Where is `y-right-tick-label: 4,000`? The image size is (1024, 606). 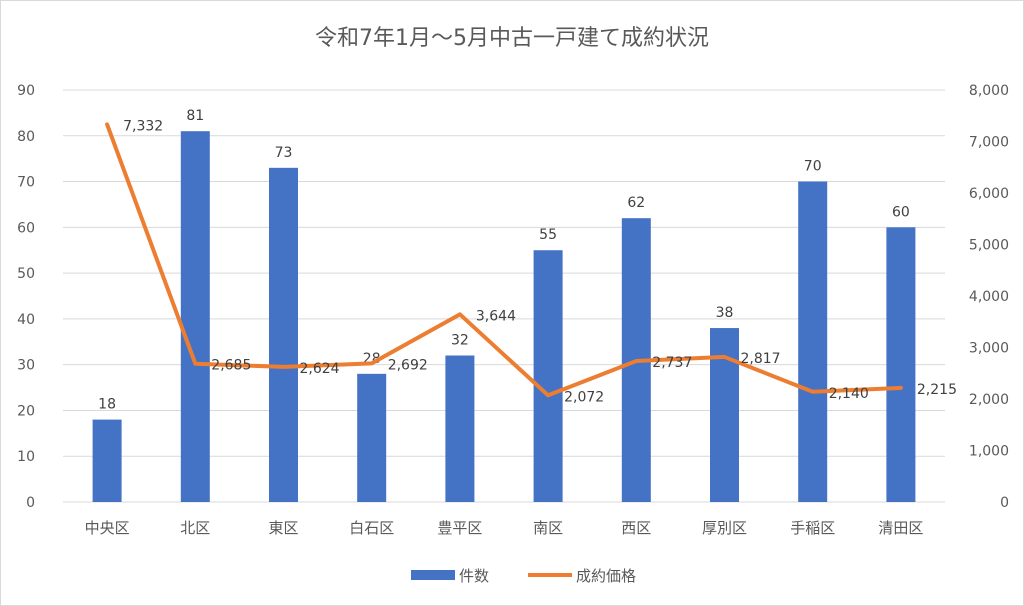 y-right-tick-label: 4,000 is located at coordinates (989, 297).